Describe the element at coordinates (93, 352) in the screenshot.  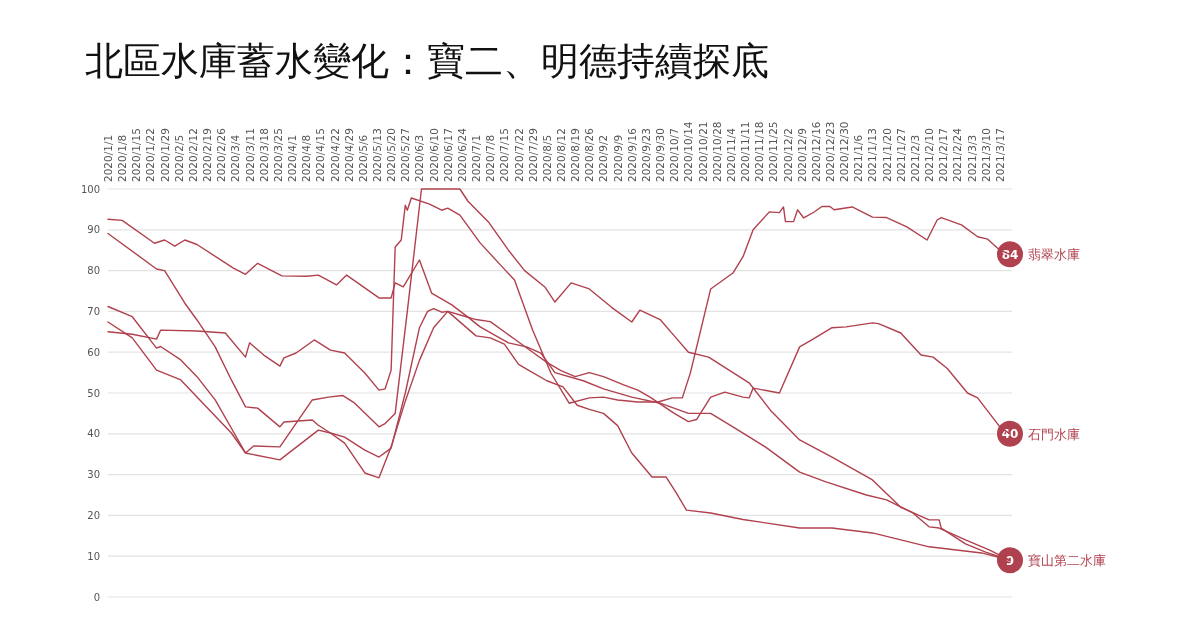
I see `y-tick-label: 60` at that location.